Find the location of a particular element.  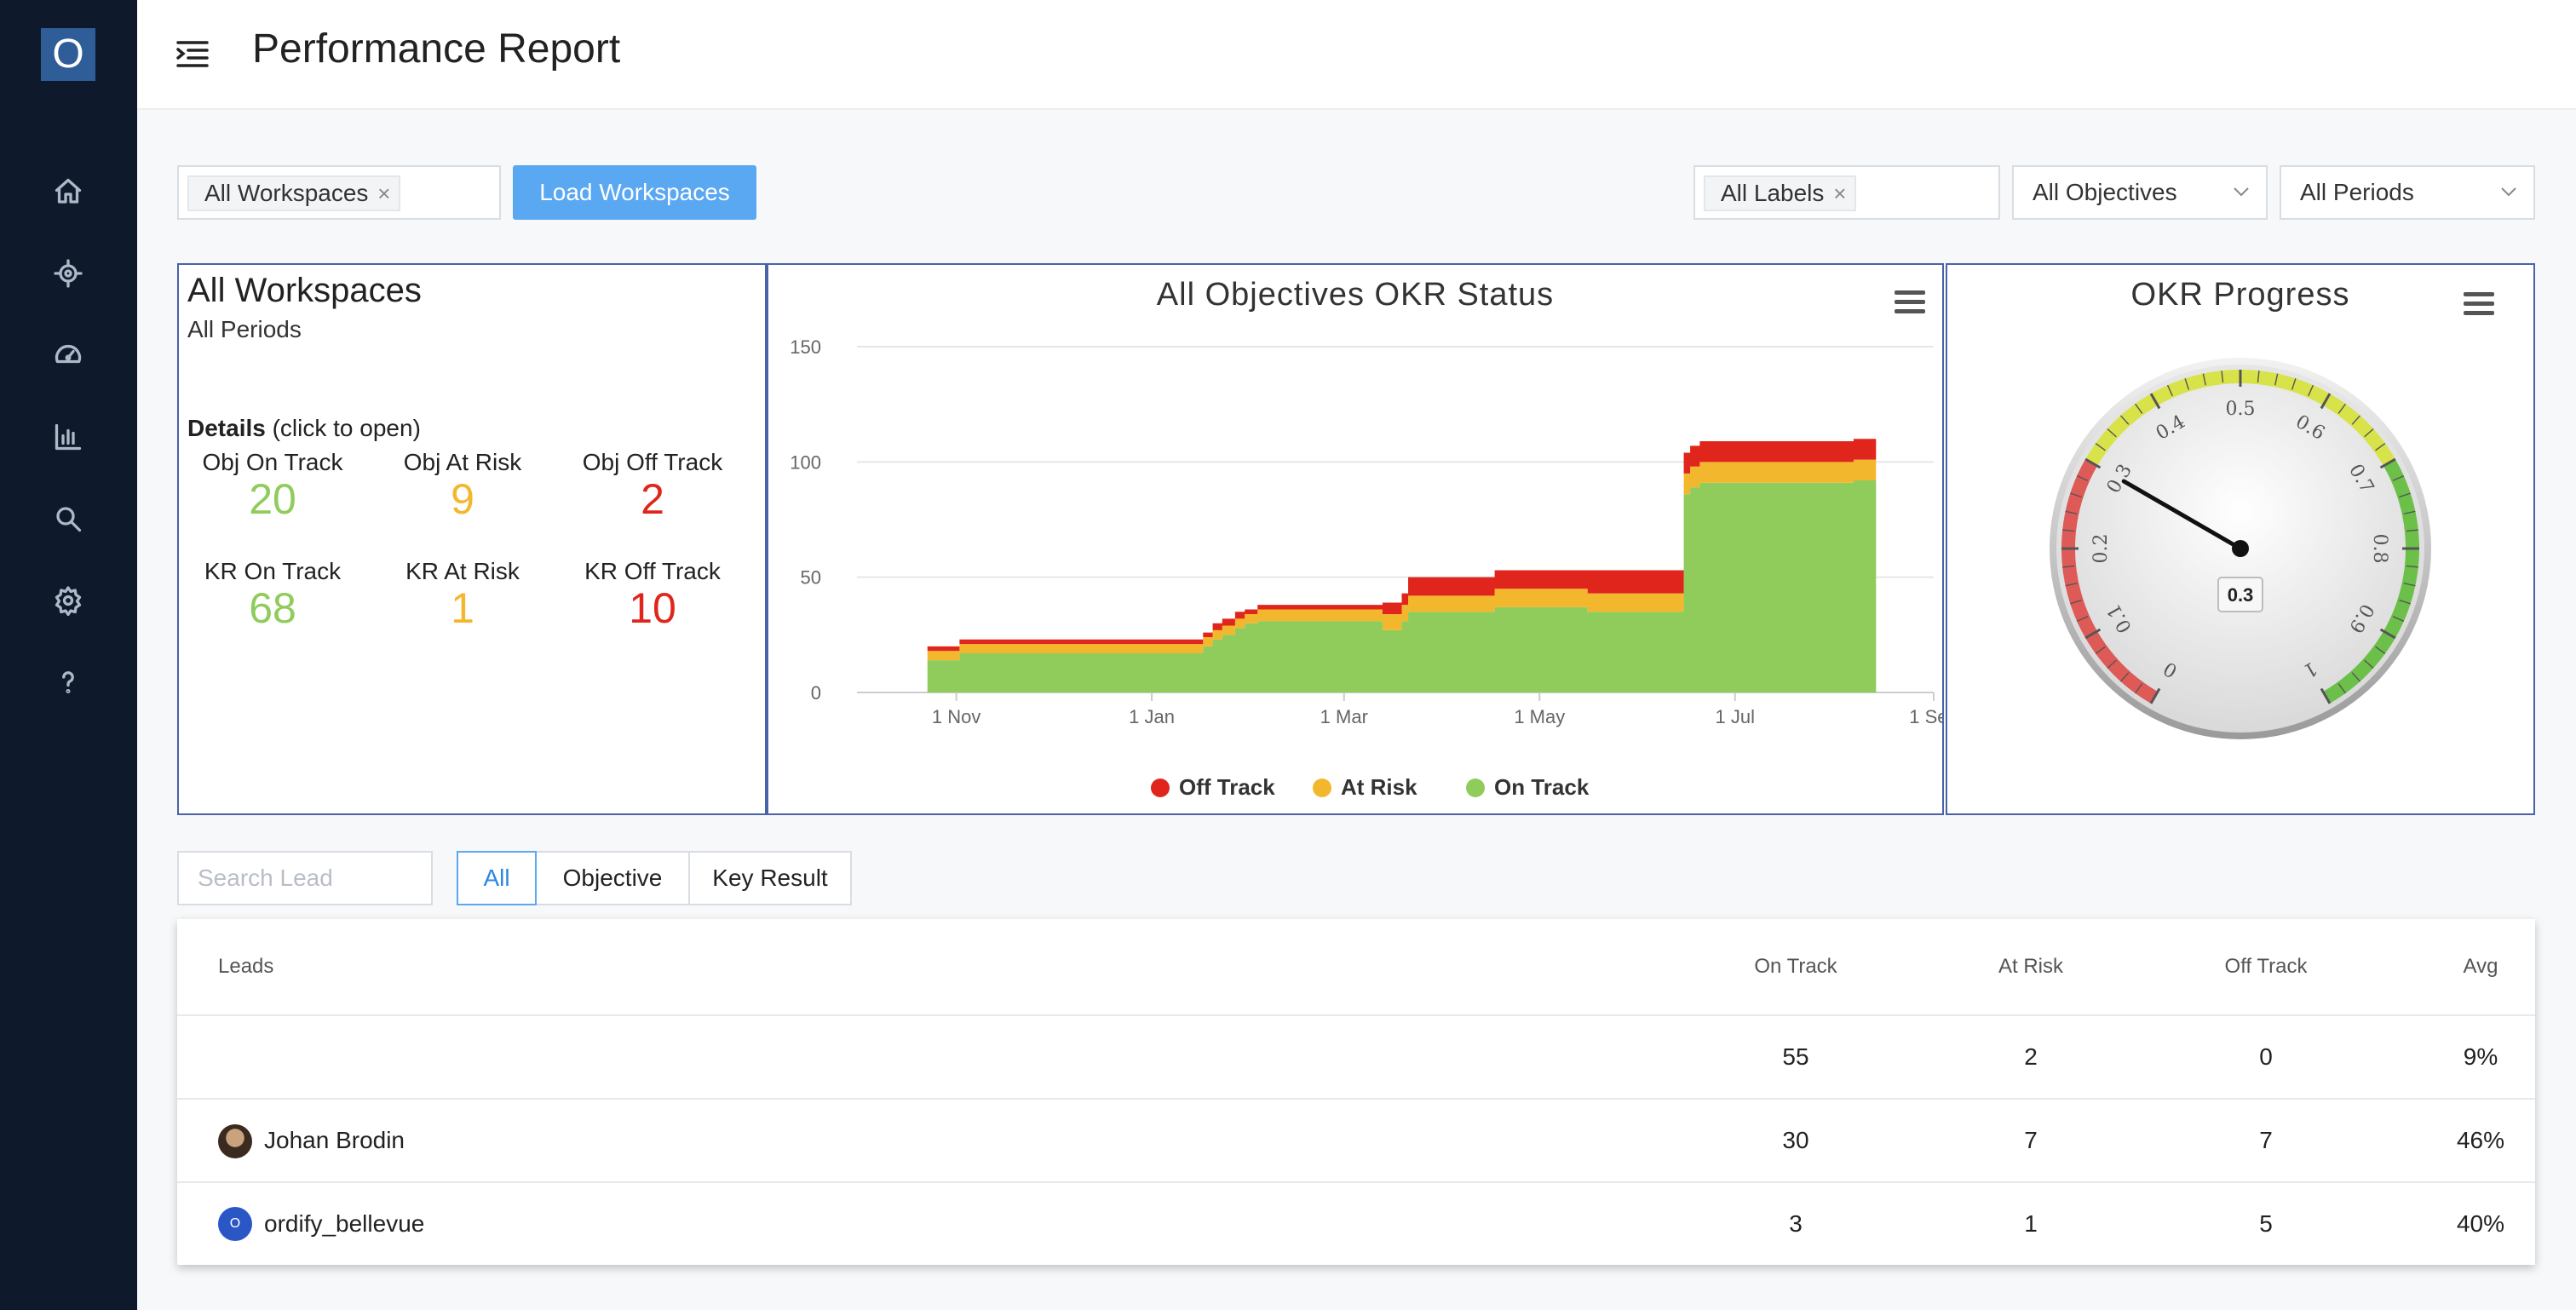

stat-kr-off-track: KR Off Track 10 is located at coordinates (652, 594).